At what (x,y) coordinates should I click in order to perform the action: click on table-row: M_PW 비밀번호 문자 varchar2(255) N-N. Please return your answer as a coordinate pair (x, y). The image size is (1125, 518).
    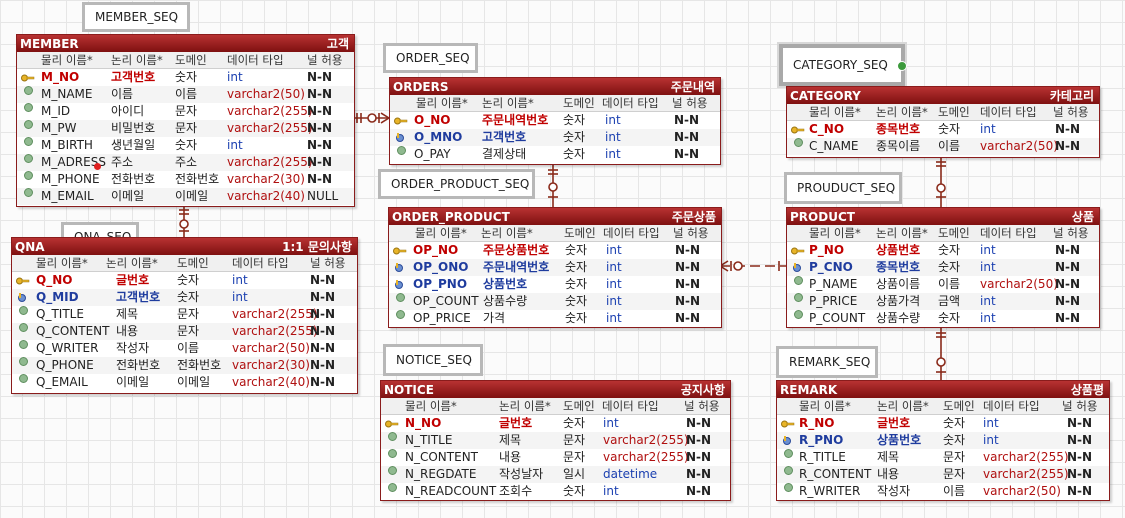
    Looking at the image, I should click on (185, 128).